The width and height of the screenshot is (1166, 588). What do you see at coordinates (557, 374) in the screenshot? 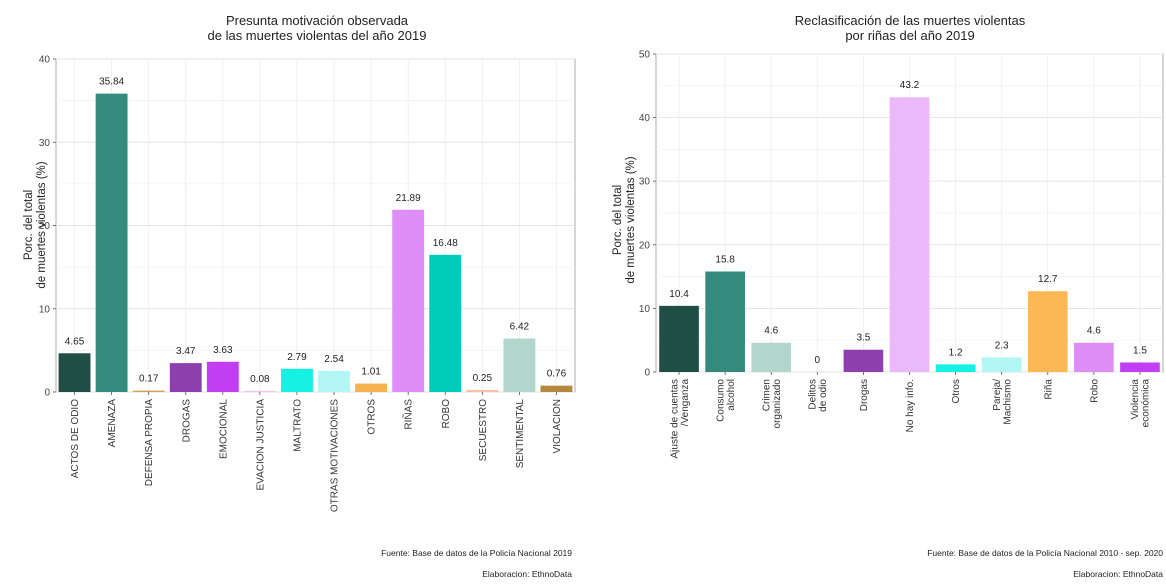
I see `bar-value-label: 0.76` at bounding box center [557, 374].